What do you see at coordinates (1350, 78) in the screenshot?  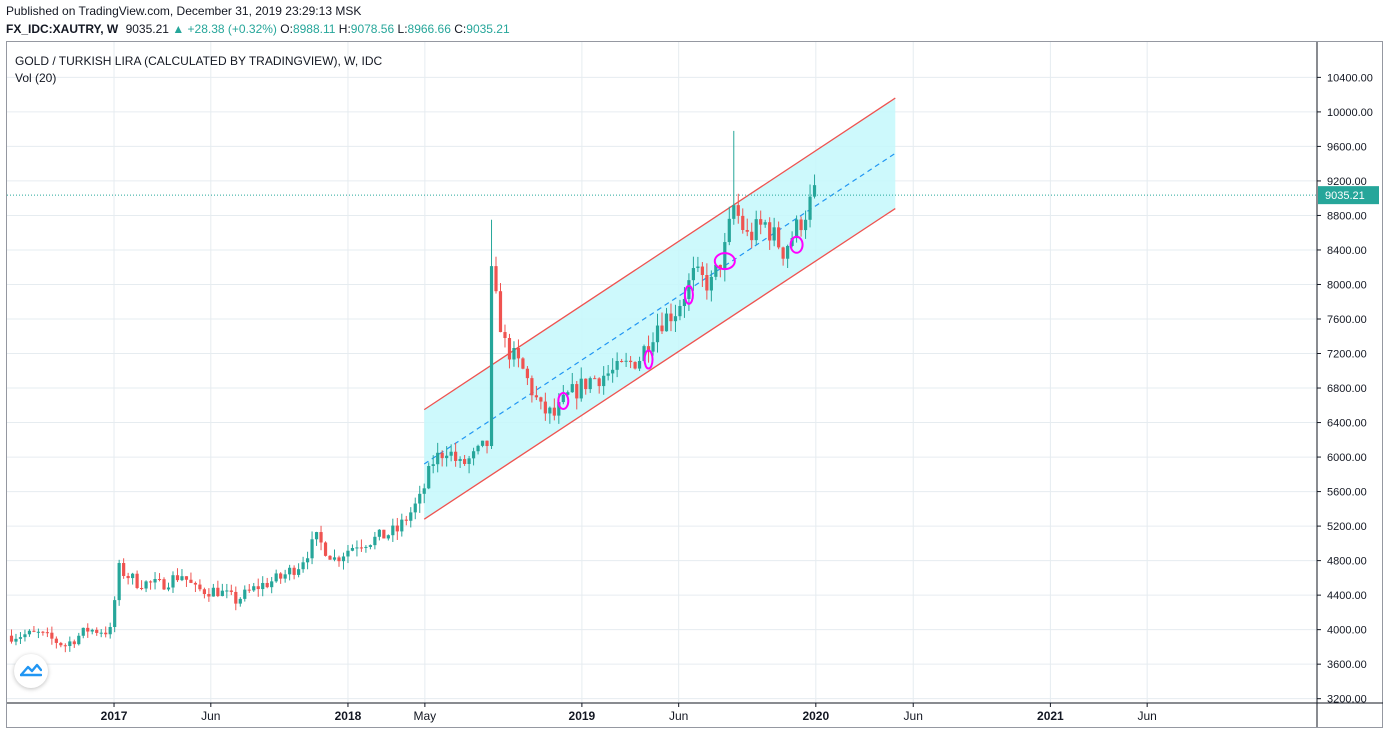 I see `y-tick-label: 10400.00` at bounding box center [1350, 78].